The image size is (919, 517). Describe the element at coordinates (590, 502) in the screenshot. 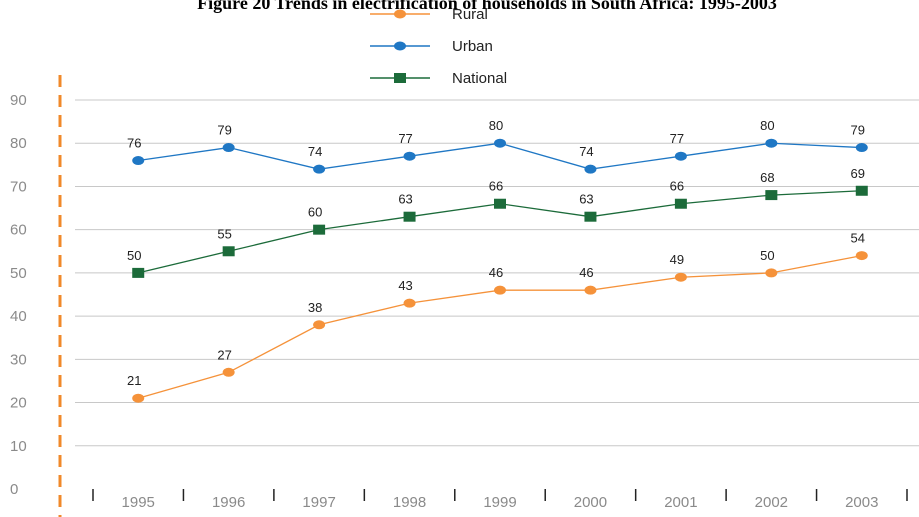

I see `x-tick-label: 2000` at that location.